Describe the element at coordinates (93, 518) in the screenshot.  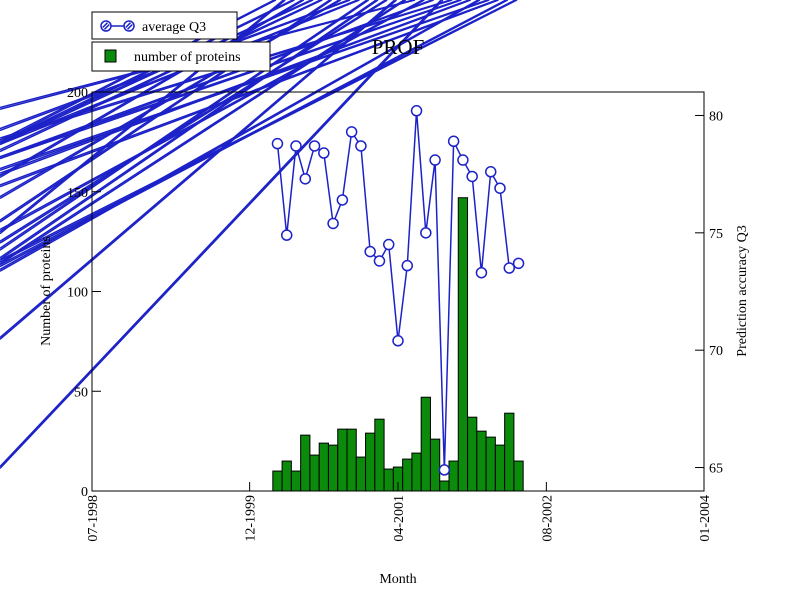
I see `x-tick-label-0: 07-1998` at that location.